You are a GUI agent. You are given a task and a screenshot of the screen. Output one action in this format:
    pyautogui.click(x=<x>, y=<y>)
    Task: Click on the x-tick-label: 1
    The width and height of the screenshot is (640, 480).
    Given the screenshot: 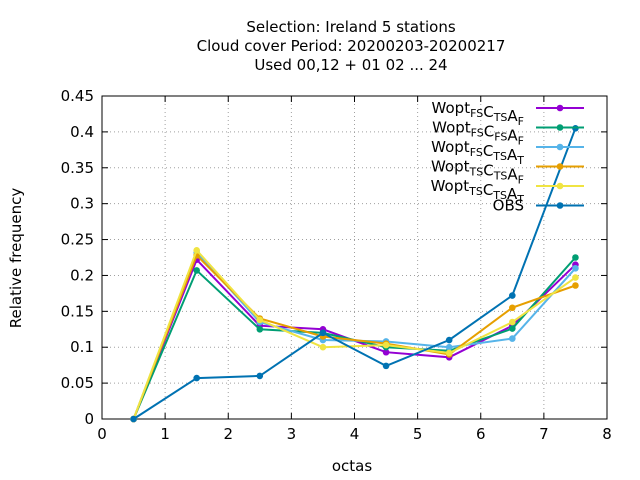 What is the action you would take?
    pyautogui.click(x=165, y=434)
    